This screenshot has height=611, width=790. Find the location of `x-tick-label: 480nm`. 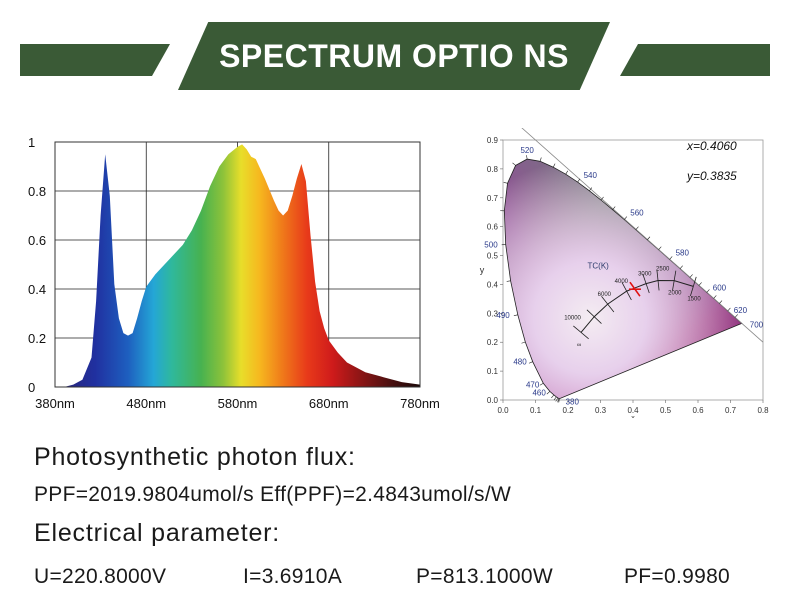

x-tick-label: 480nm is located at coordinates (146, 403).